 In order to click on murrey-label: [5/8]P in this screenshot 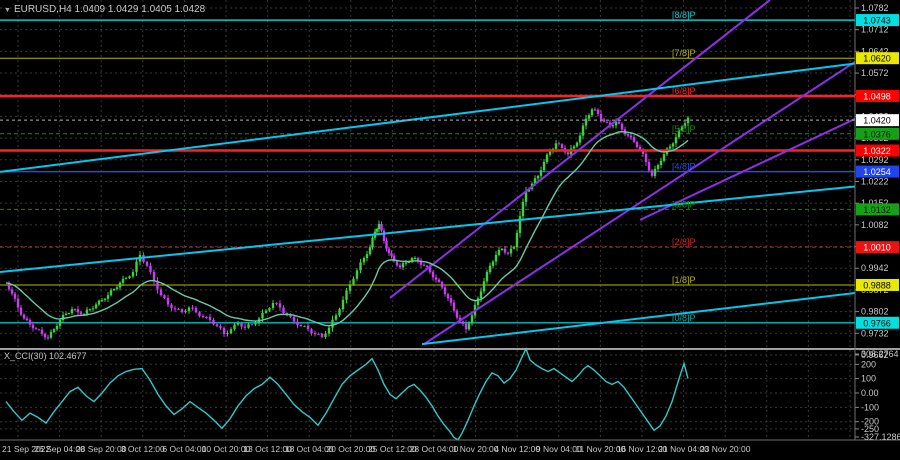, I will do `click(684, 129)`.